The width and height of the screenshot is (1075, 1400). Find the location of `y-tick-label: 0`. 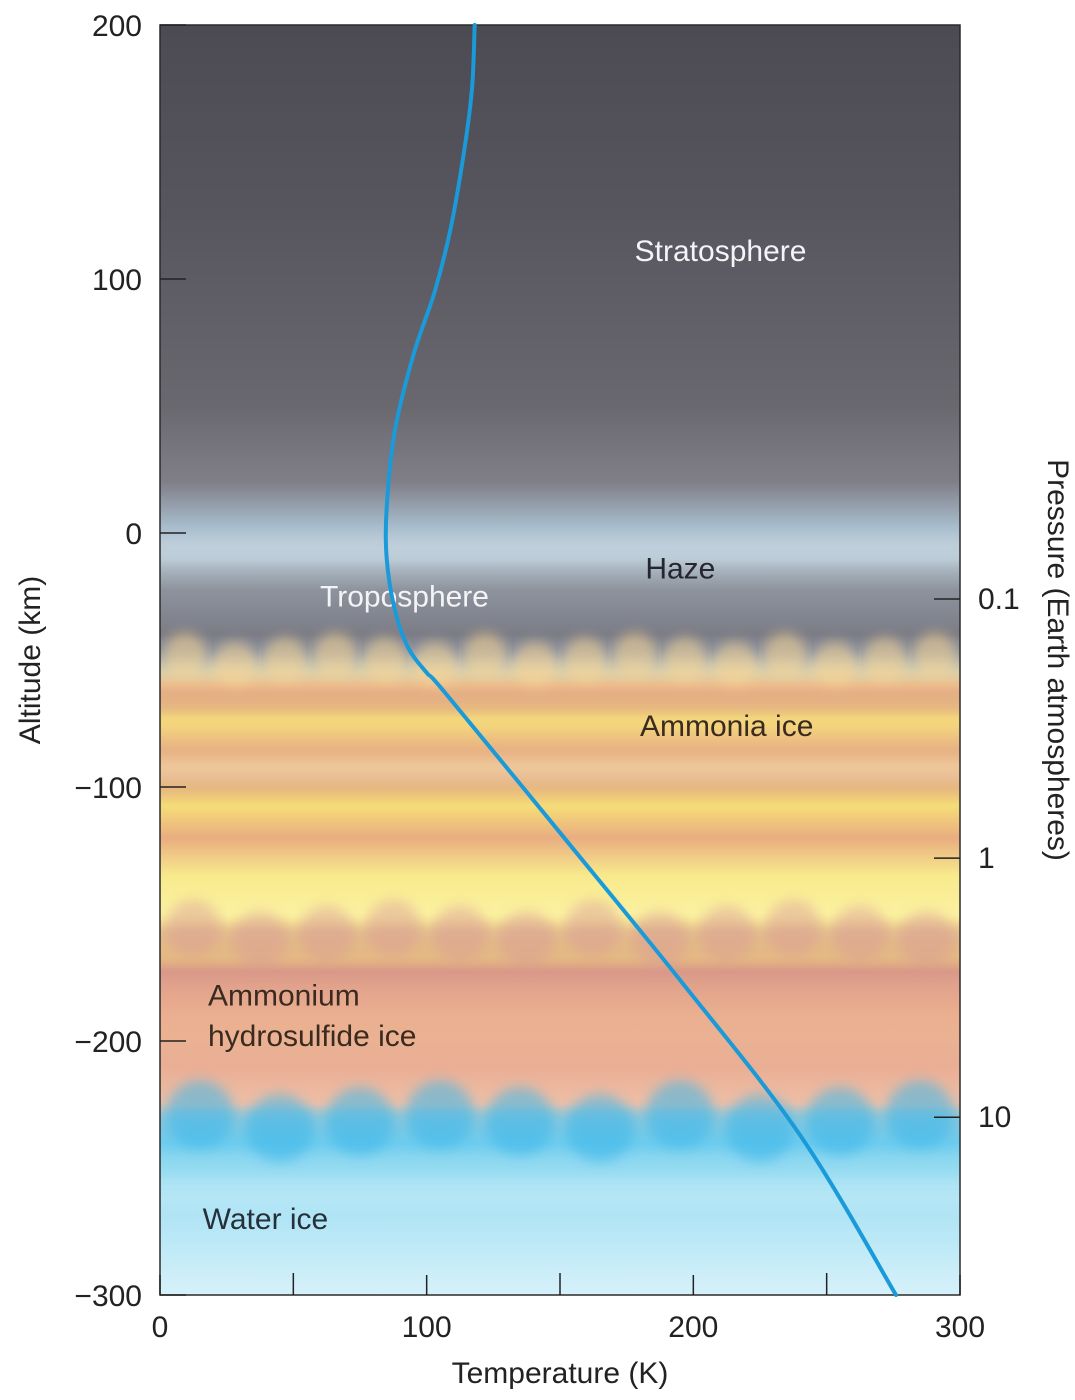

y-tick-label: 0 is located at coordinates (133, 534).